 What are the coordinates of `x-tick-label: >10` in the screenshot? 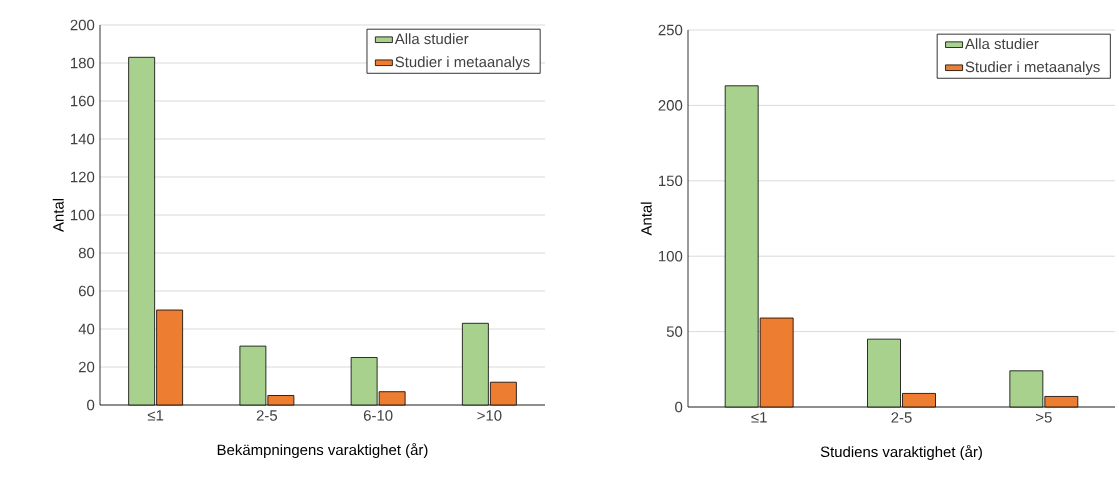 It's located at (489, 415).